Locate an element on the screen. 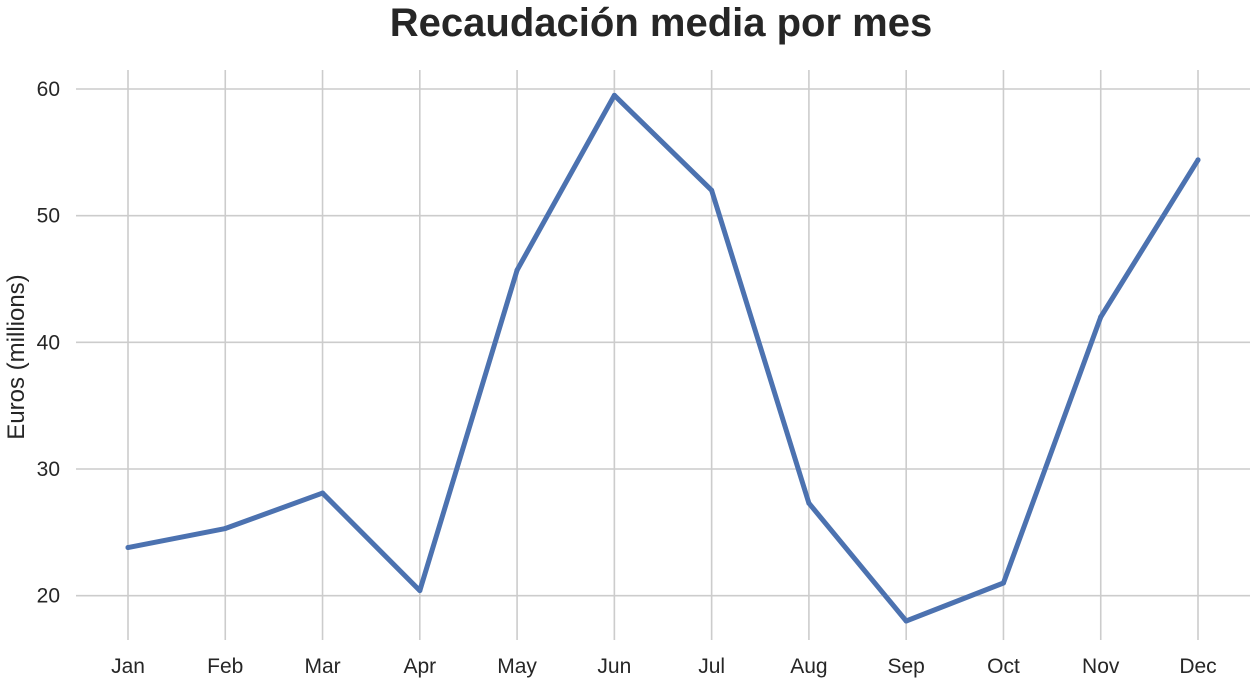 This screenshot has height=683, width=1258. x-axis-ticks: Jan Feb Mar Apr May Jun Jul Aug Sep Oct Nov Dec is located at coordinates (664, 666).